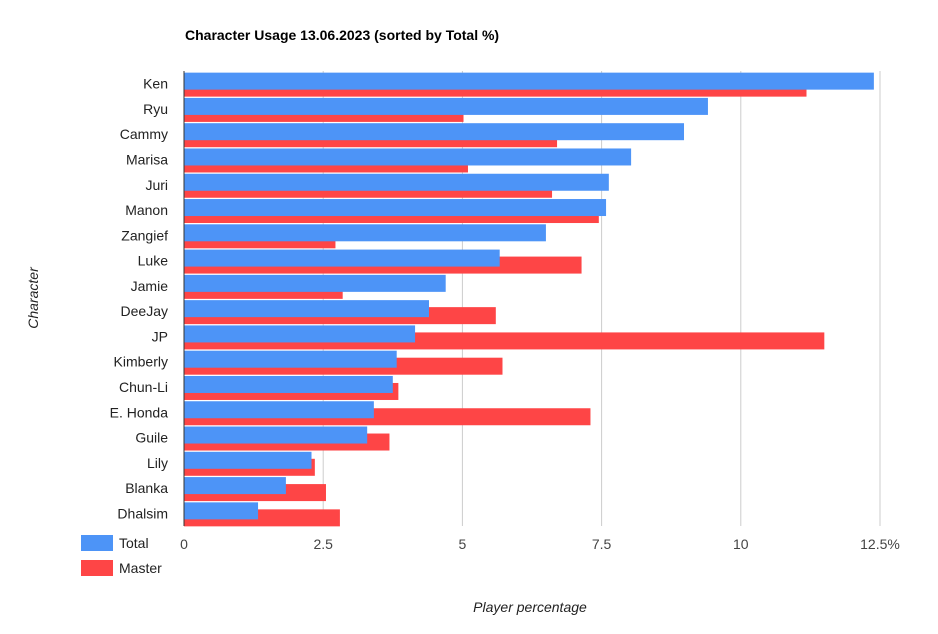 This screenshot has width=938, height=634. Describe the element at coordinates (880, 544) in the screenshot. I see `x-tick-label: 12.5%` at that location.